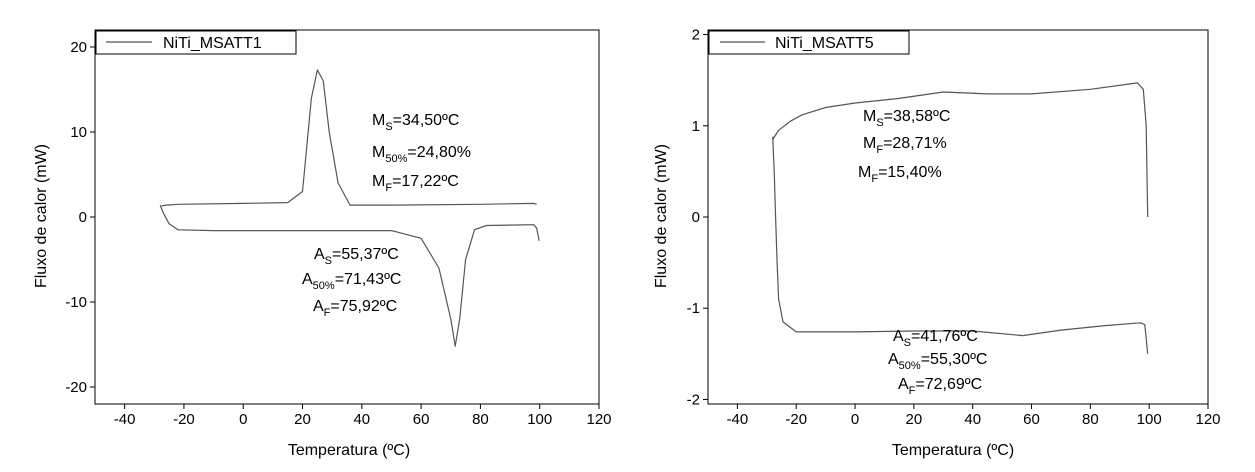  What do you see at coordinates (696, 35) in the screenshot?
I see `y-tick-label: 2` at bounding box center [696, 35].